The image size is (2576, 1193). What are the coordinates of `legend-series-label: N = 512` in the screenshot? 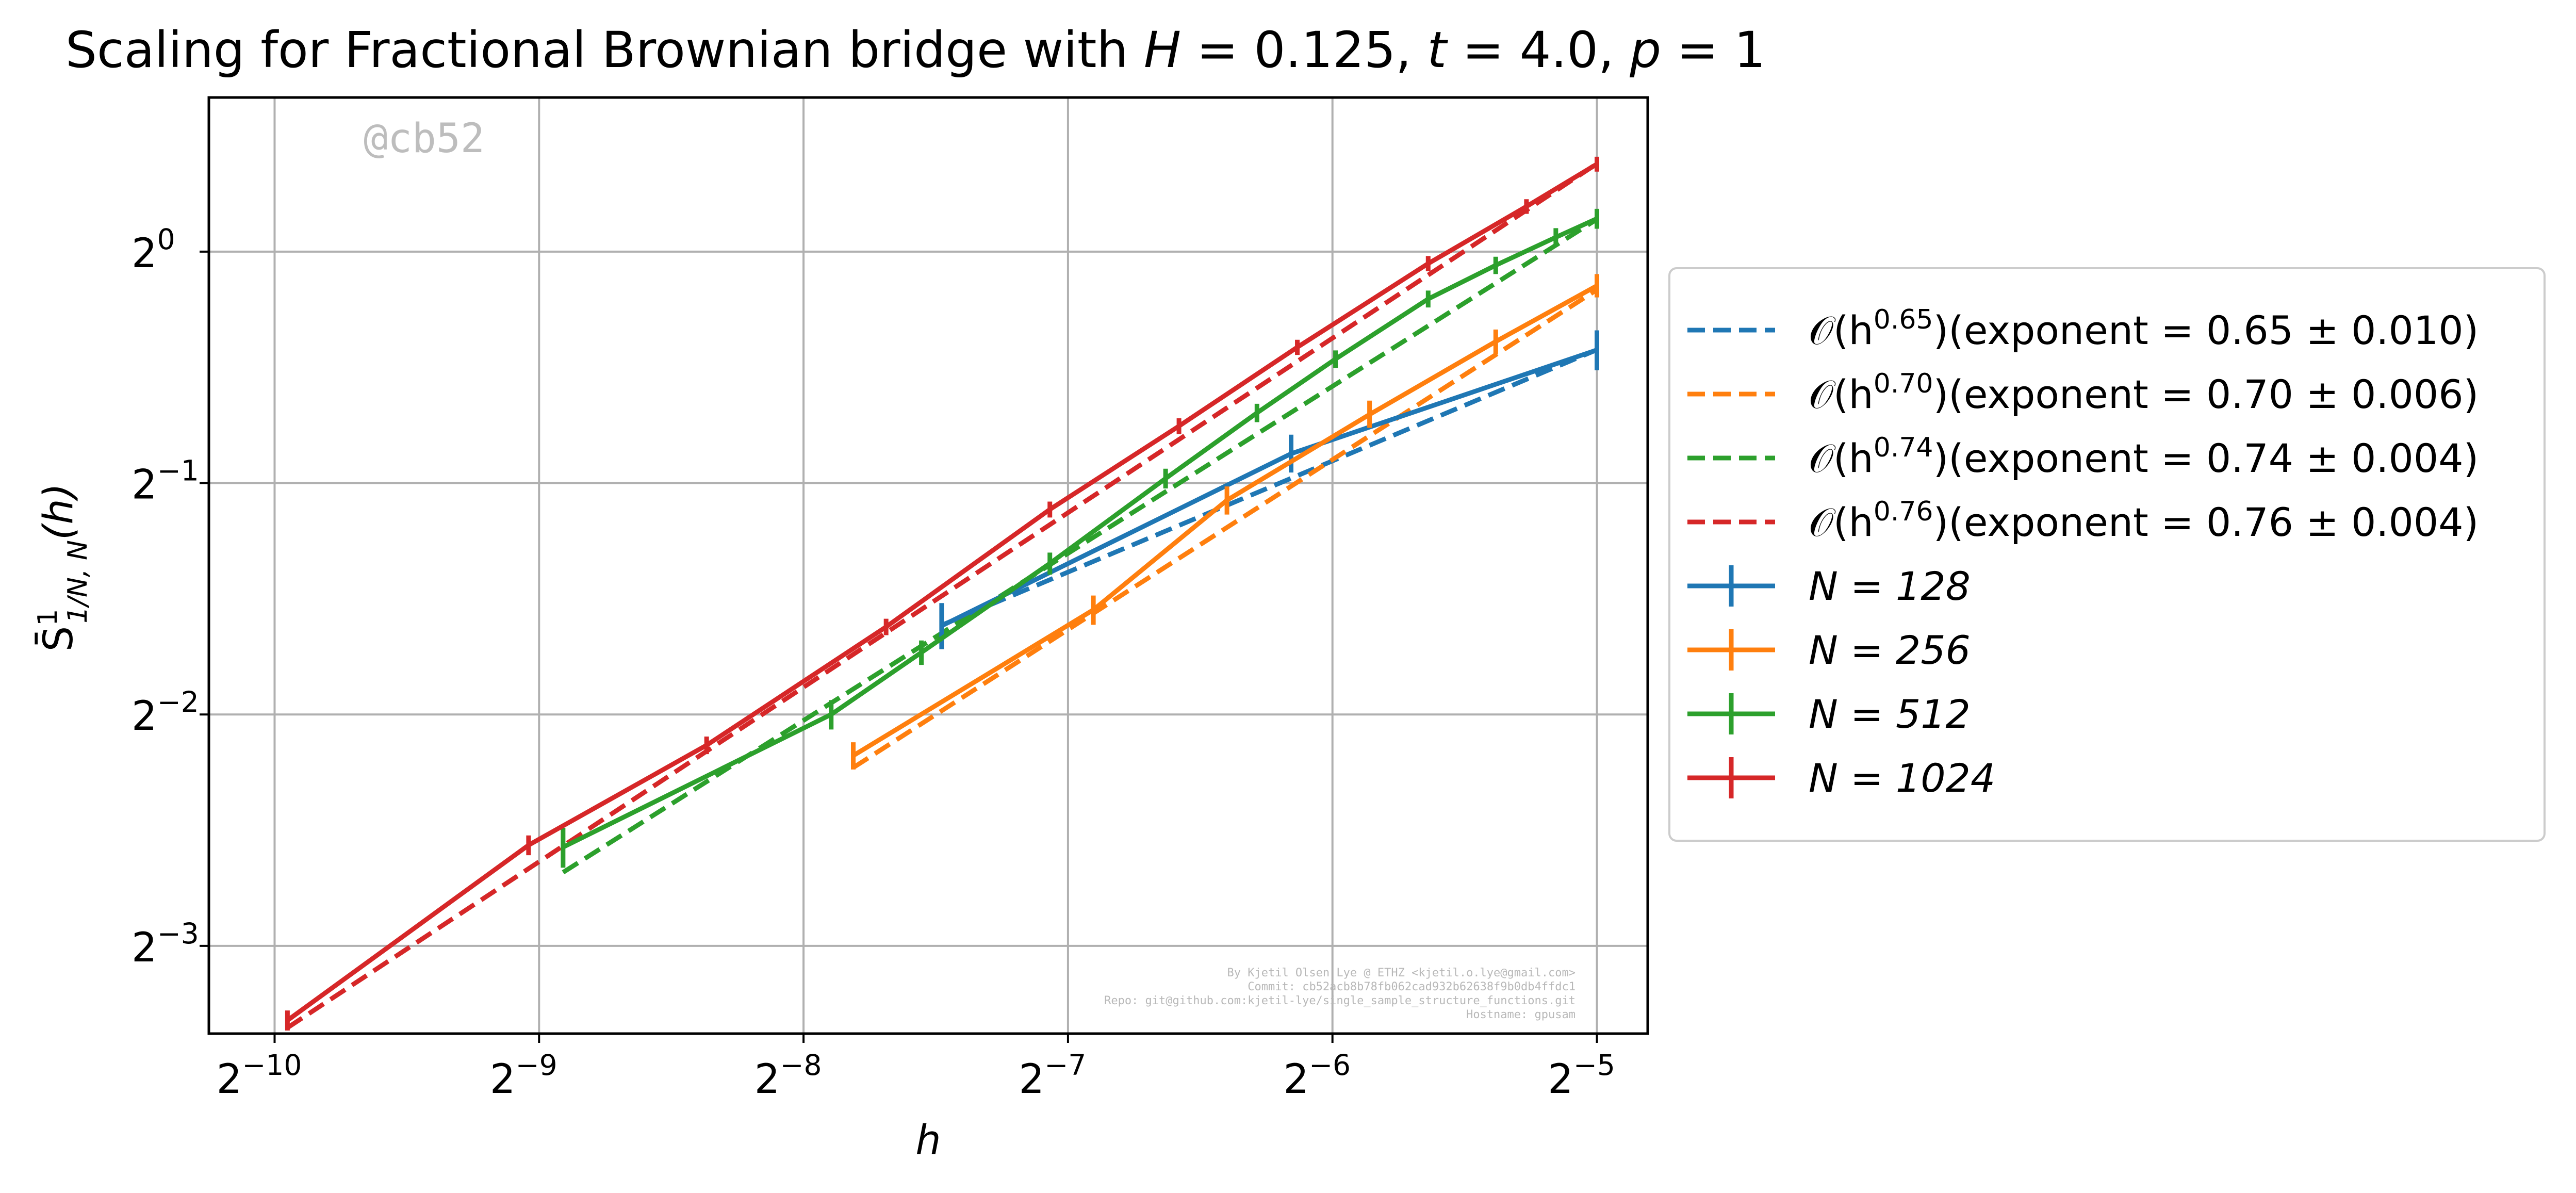 It's located at (1890, 714).